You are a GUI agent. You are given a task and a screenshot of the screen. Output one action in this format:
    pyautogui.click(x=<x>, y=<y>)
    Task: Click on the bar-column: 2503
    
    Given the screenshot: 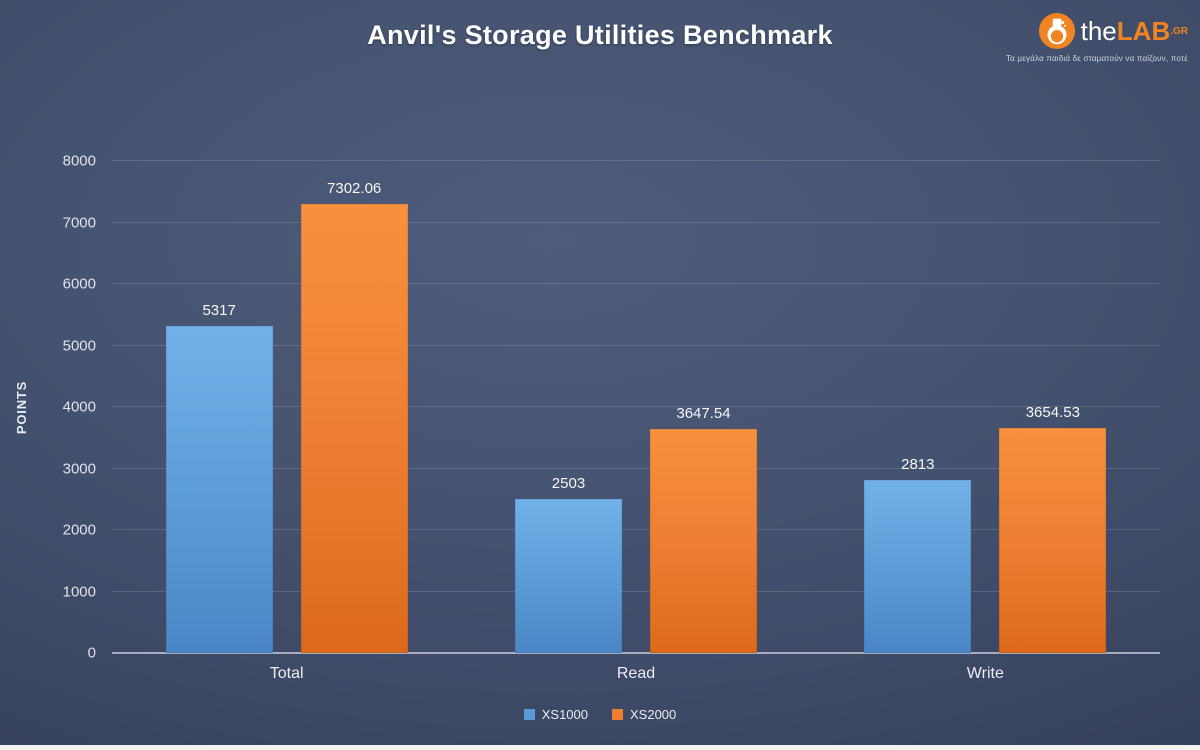 What is the action you would take?
    pyautogui.click(x=568, y=407)
    